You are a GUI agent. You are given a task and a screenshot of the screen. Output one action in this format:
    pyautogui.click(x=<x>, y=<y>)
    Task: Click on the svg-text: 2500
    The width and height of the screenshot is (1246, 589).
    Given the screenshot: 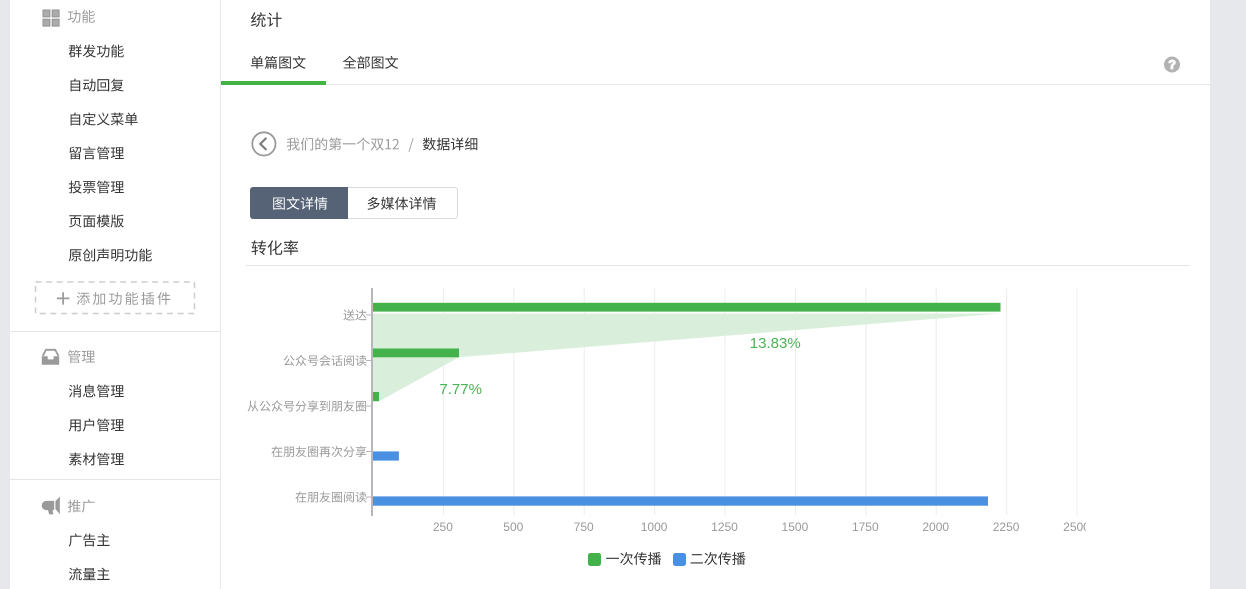 What is the action you would take?
    pyautogui.click(x=1076, y=527)
    